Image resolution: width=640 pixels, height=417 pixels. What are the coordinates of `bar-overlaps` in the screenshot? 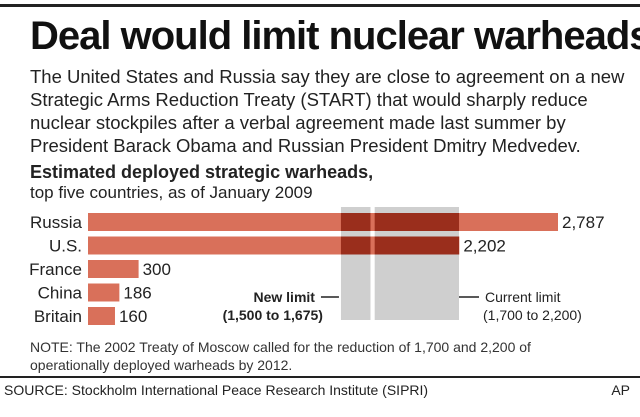 It's located at (400, 234).